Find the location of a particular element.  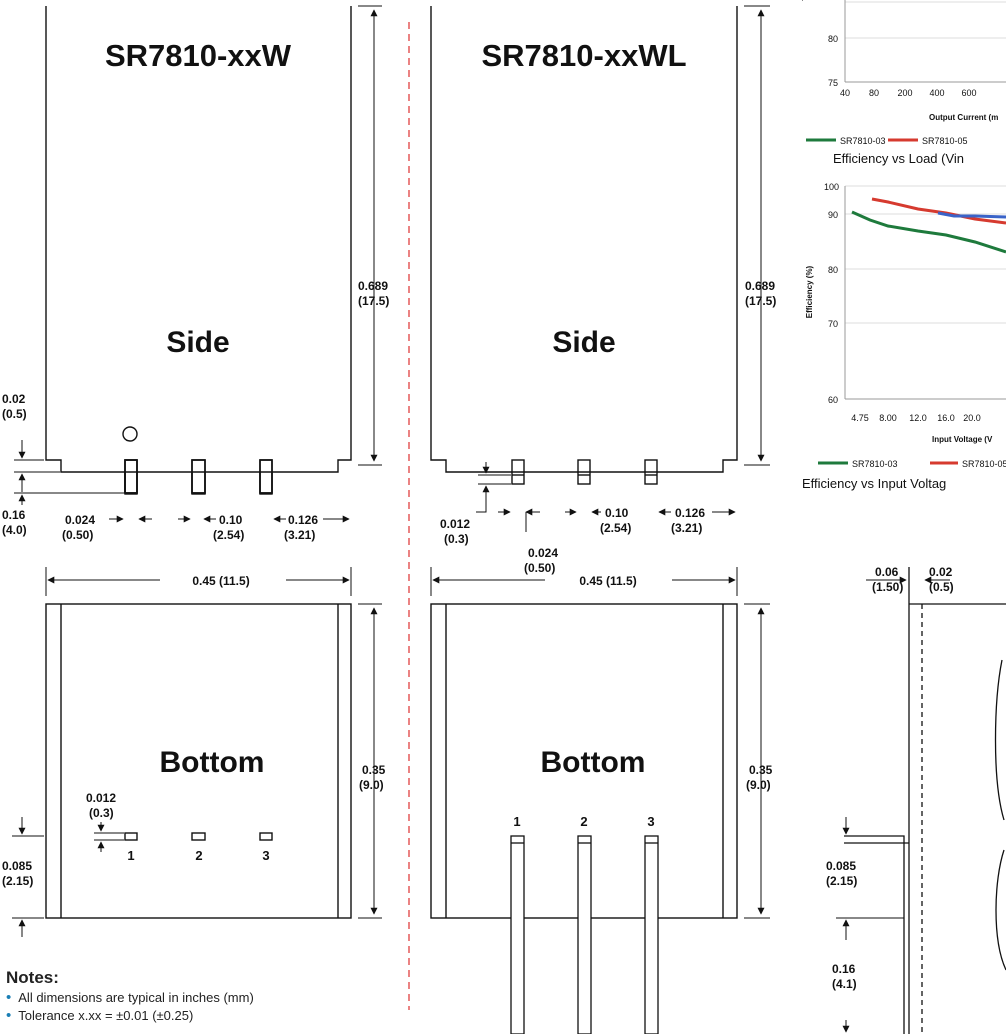

left-pin-row-mm: (2.15) is located at coordinates (17, 881).